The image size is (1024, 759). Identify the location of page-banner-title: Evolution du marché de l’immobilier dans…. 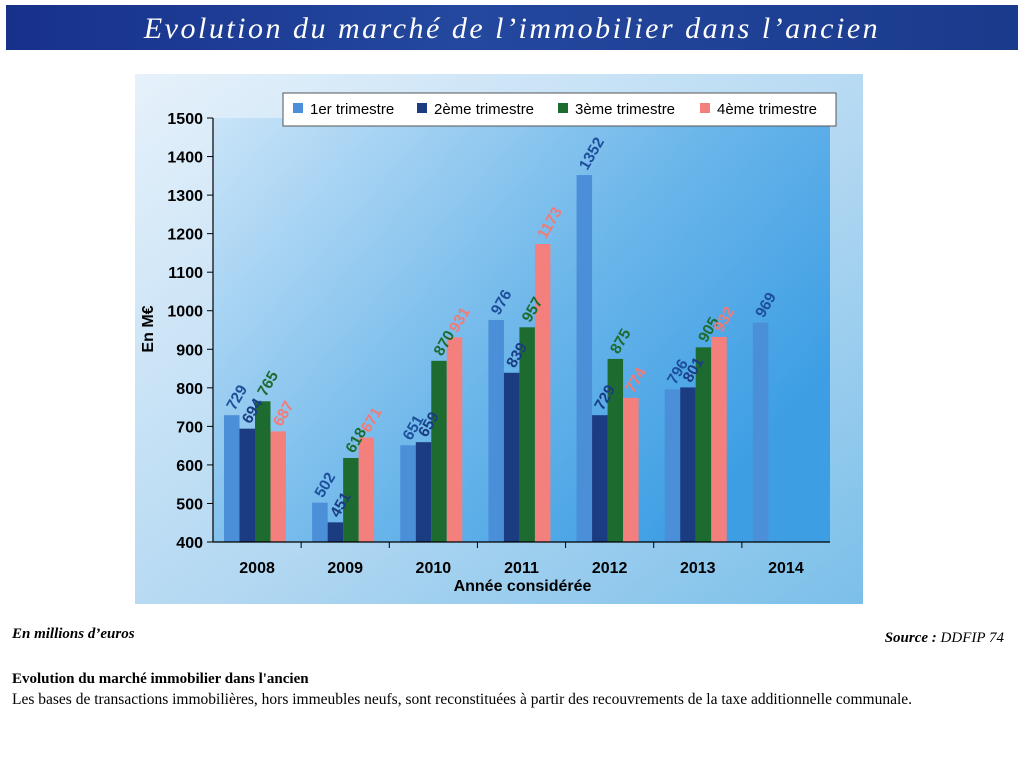
(512, 27).